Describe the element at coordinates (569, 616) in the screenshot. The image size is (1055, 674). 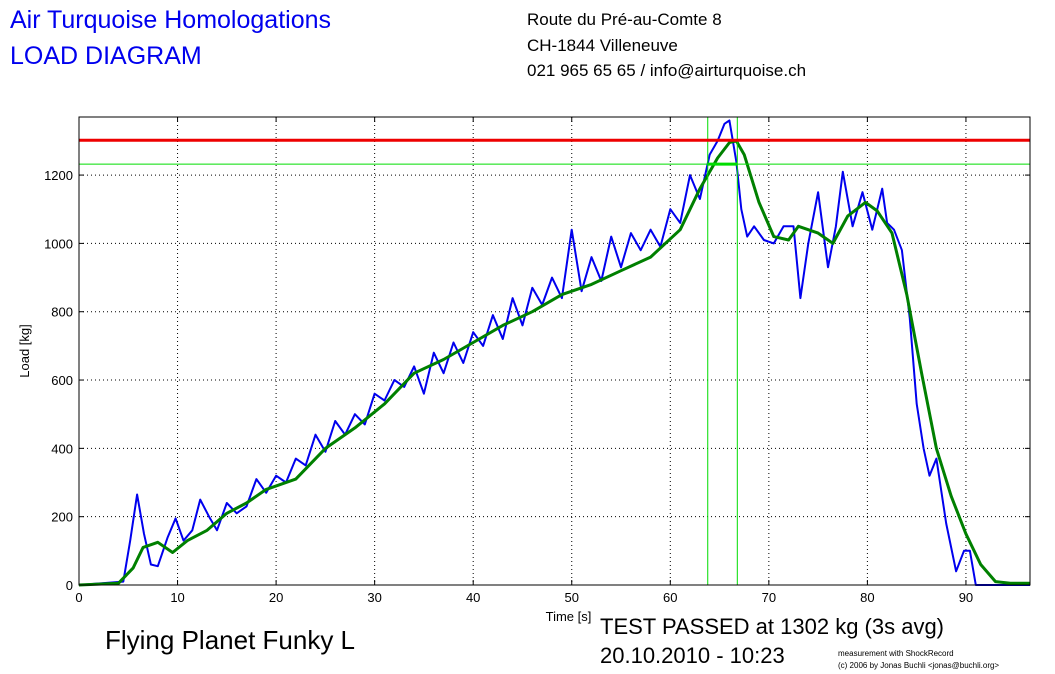
I see `x-axis-label: Time [s]` at that location.